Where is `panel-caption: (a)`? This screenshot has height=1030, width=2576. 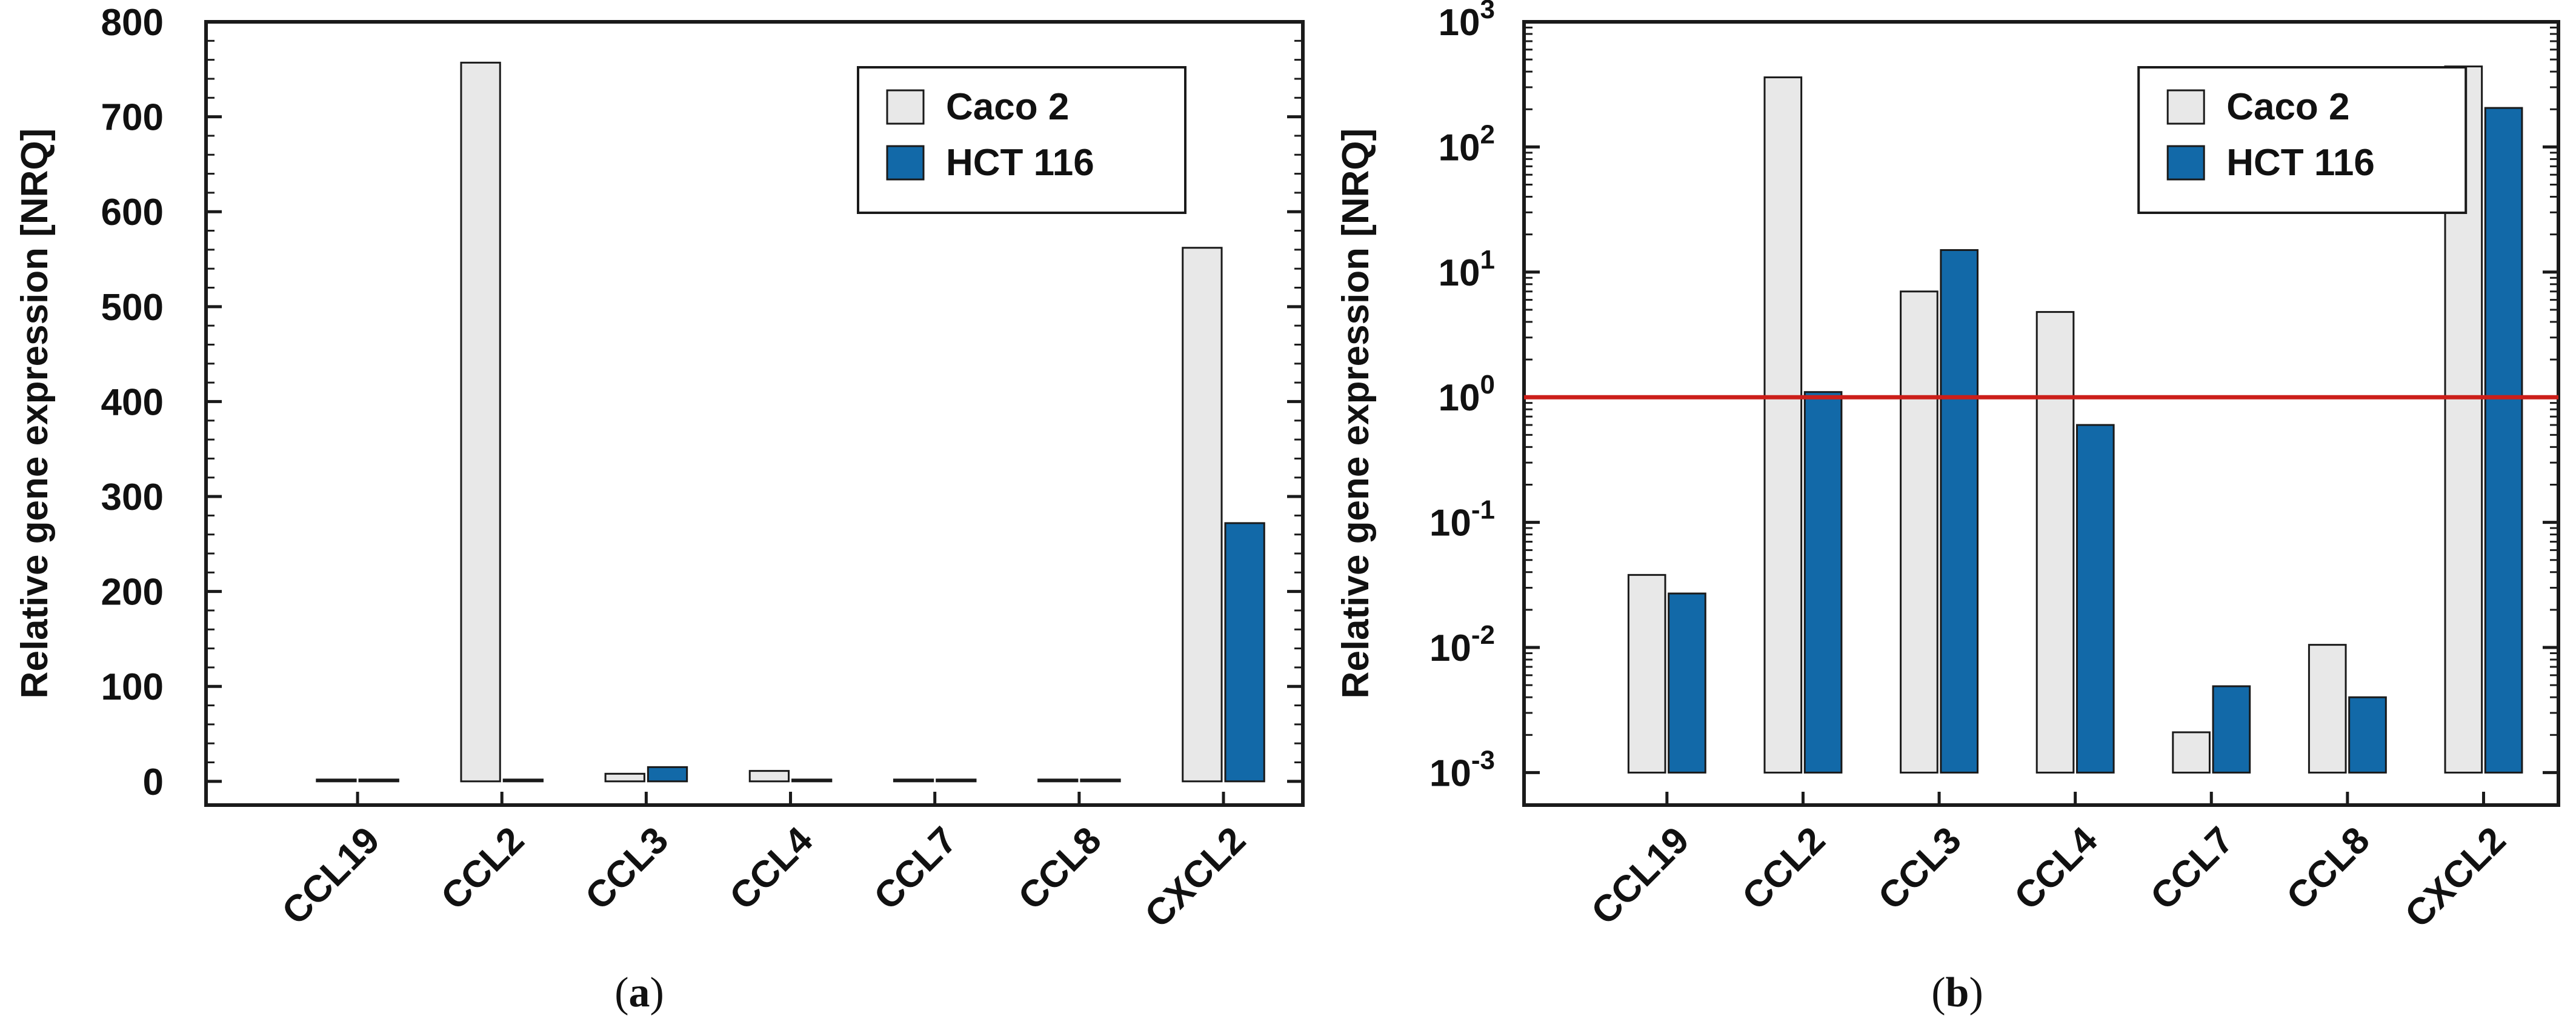 panel-caption: (a) is located at coordinates (639, 992).